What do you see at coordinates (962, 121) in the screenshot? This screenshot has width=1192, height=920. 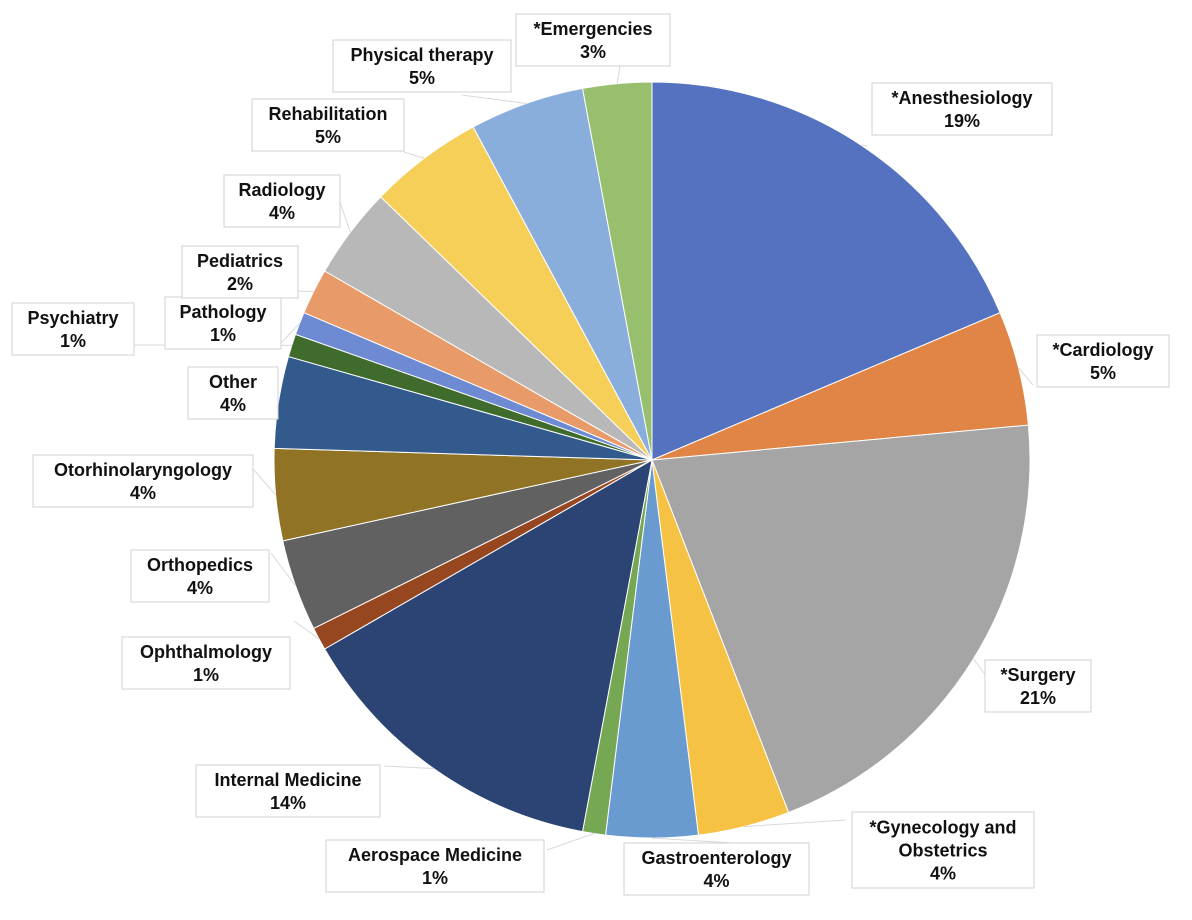 I see `data-label-percent: 19%` at bounding box center [962, 121].